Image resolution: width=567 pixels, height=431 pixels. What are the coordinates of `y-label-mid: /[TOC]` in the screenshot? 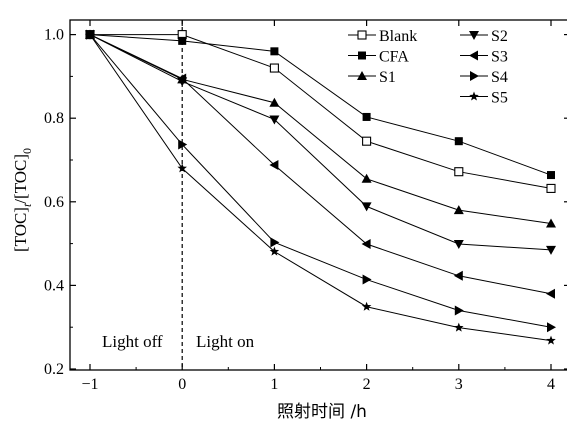 It's located at (20, 179).